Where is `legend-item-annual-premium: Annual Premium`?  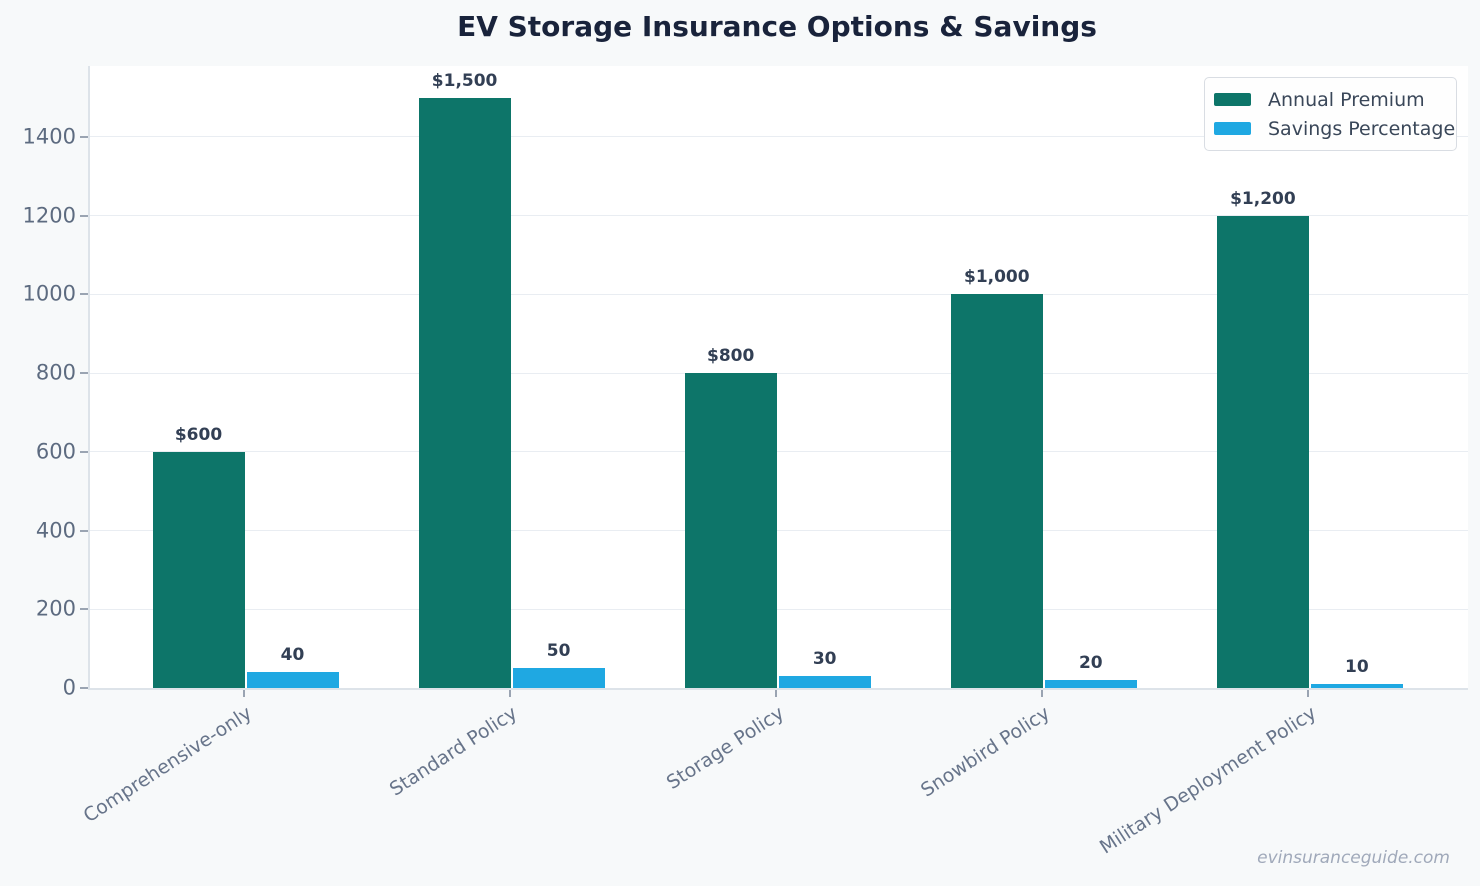 legend-item-annual-premium: Annual Premium is located at coordinates (1330, 99).